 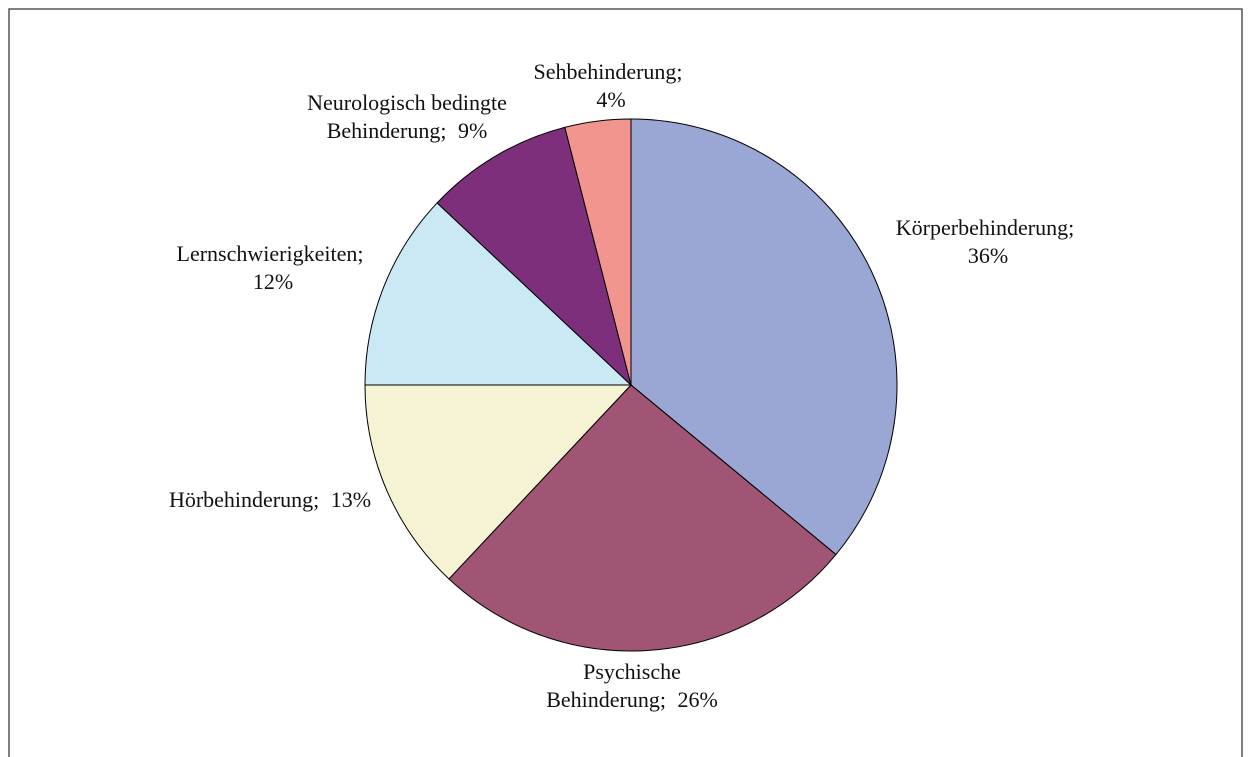 I want to click on slice-label: Lernschwierigkeiten; 12%, so click(x=270, y=268).